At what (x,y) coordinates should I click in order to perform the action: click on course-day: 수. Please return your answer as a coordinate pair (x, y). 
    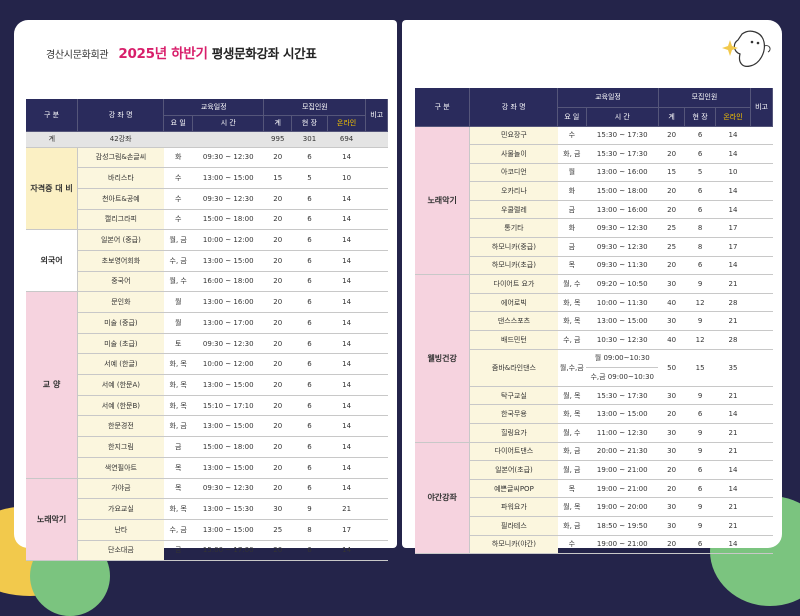
    Looking at the image, I should click on (178, 178).